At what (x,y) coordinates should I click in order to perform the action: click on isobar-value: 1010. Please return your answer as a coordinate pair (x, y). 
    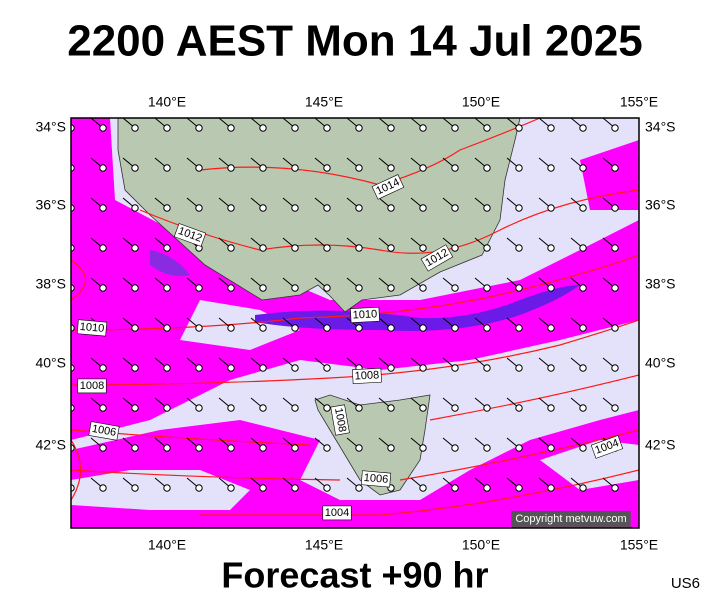
    Looking at the image, I should click on (91, 328).